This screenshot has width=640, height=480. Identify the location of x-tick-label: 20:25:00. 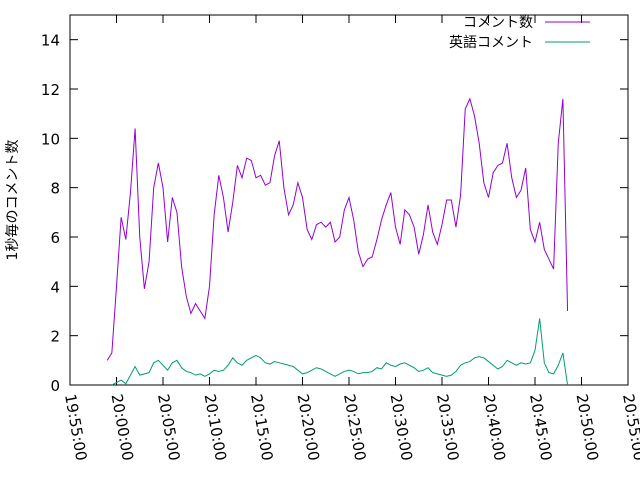
(354, 427).